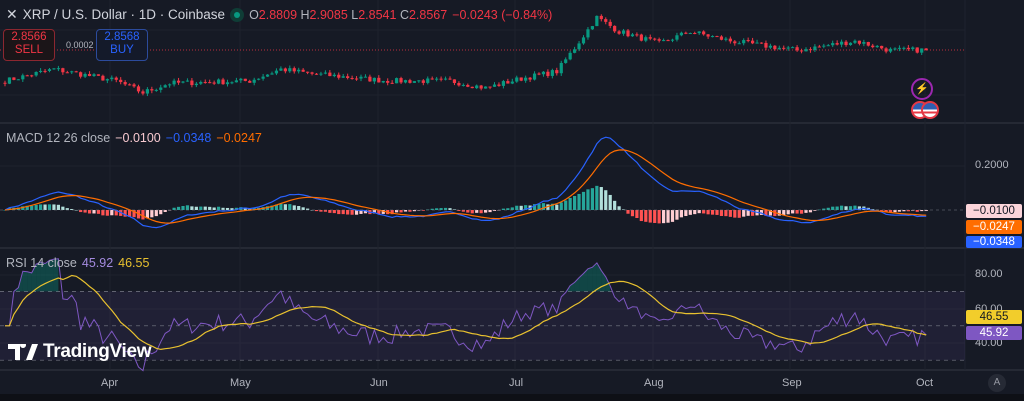 The height and width of the screenshot is (401, 1024). What do you see at coordinates (122, 37) in the screenshot?
I see `buy-price: 2.8568` at bounding box center [122, 37].